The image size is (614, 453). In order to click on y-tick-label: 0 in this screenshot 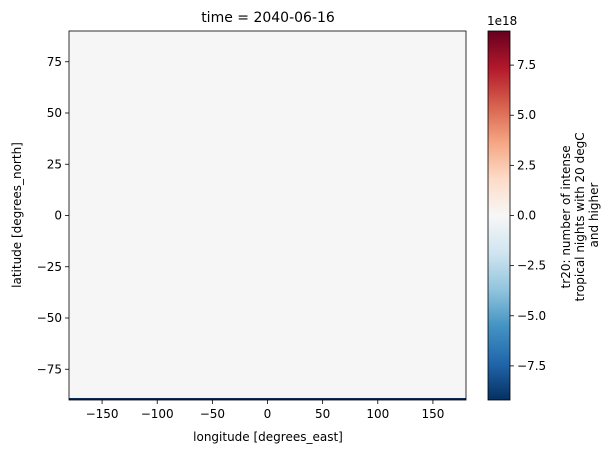, I will do `click(58, 216)`.